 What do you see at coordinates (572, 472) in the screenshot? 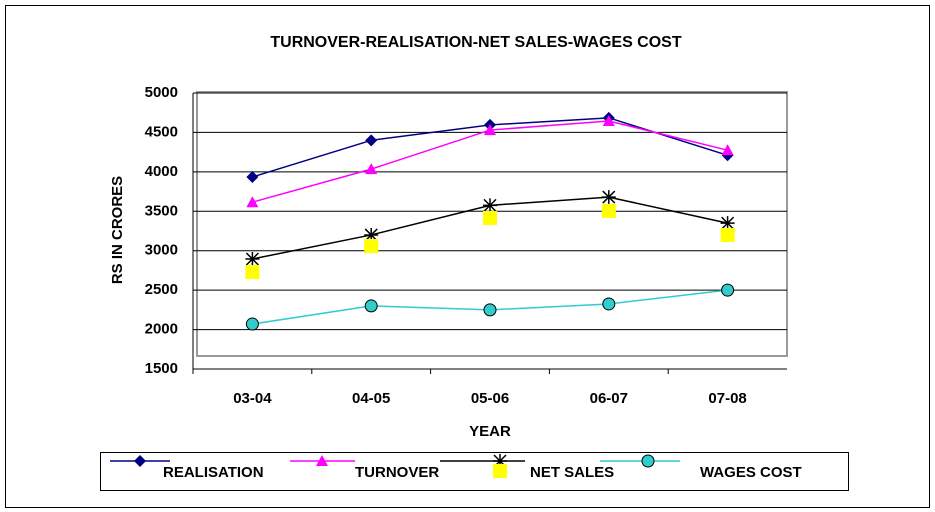
I see `legend-label: NET SALES` at bounding box center [572, 472].